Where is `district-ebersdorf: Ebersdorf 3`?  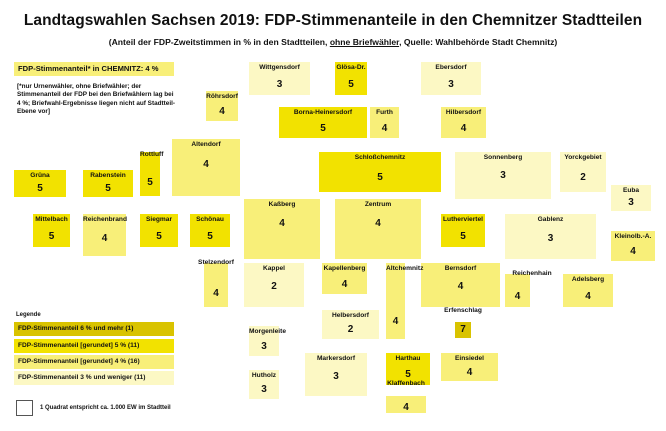
district-ebersdorf: Ebersdorf 3 is located at coordinates (451, 78).